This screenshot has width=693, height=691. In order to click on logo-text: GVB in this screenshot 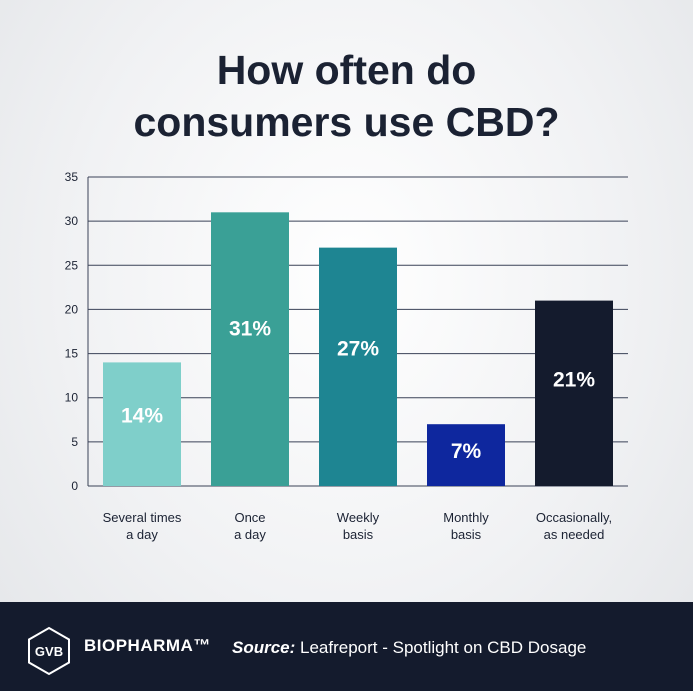, I will do `click(49, 651)`.